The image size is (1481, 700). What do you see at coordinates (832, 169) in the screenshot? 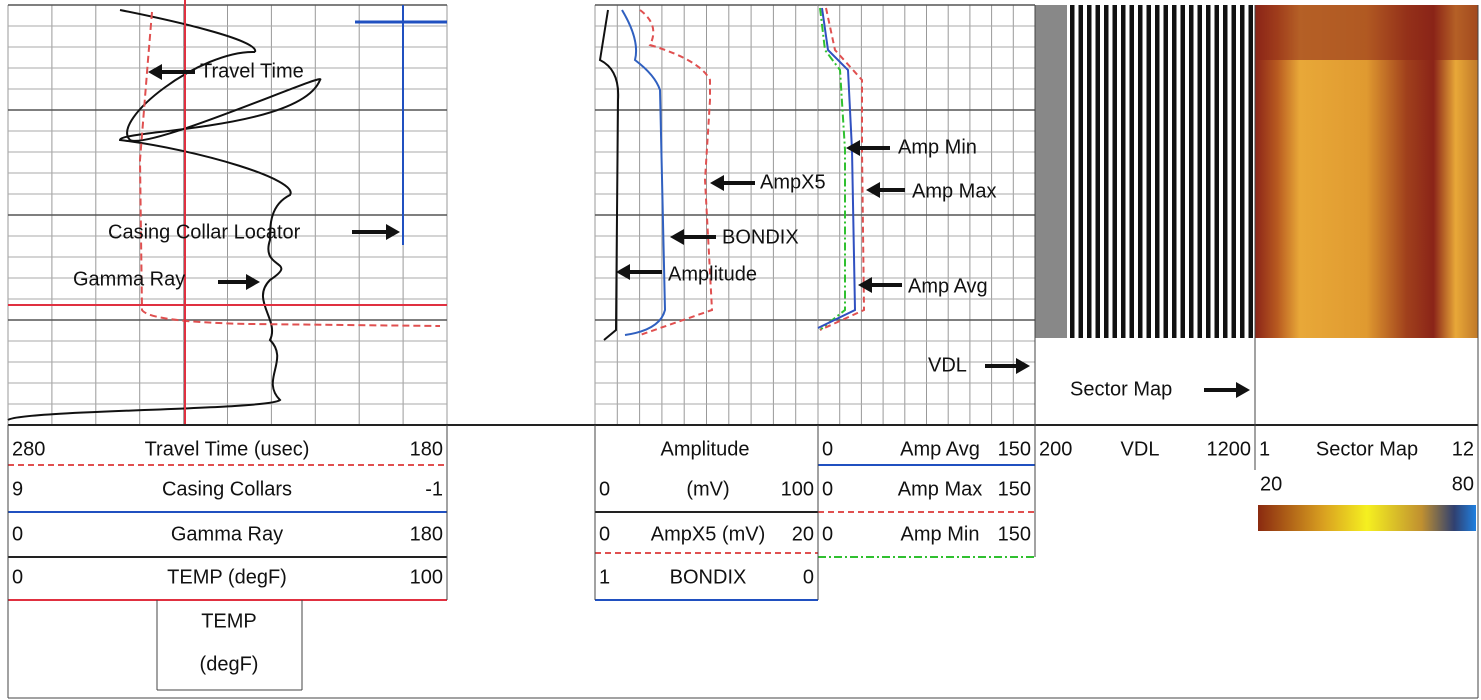
I see `amp-min-curve` at bounding box center [832, 169].